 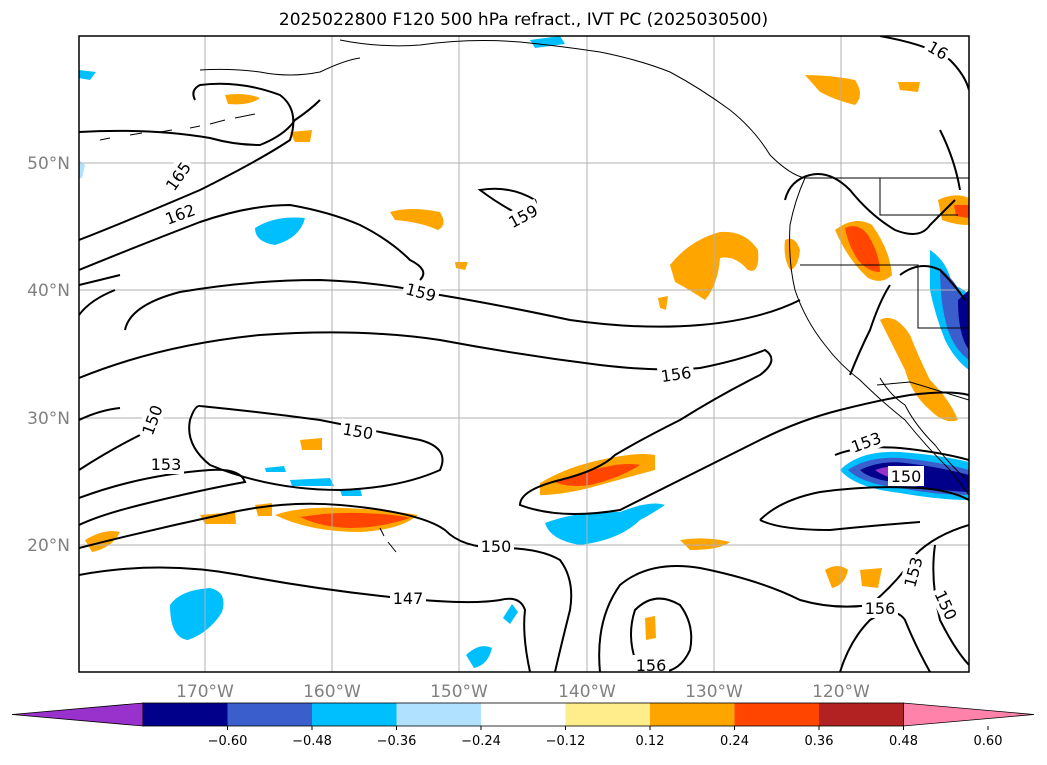 What do you see at coordinates (566, 741) in the screenshot?
I see `colorbar-tick-label: −0.12` at bounding box center [566, 741].